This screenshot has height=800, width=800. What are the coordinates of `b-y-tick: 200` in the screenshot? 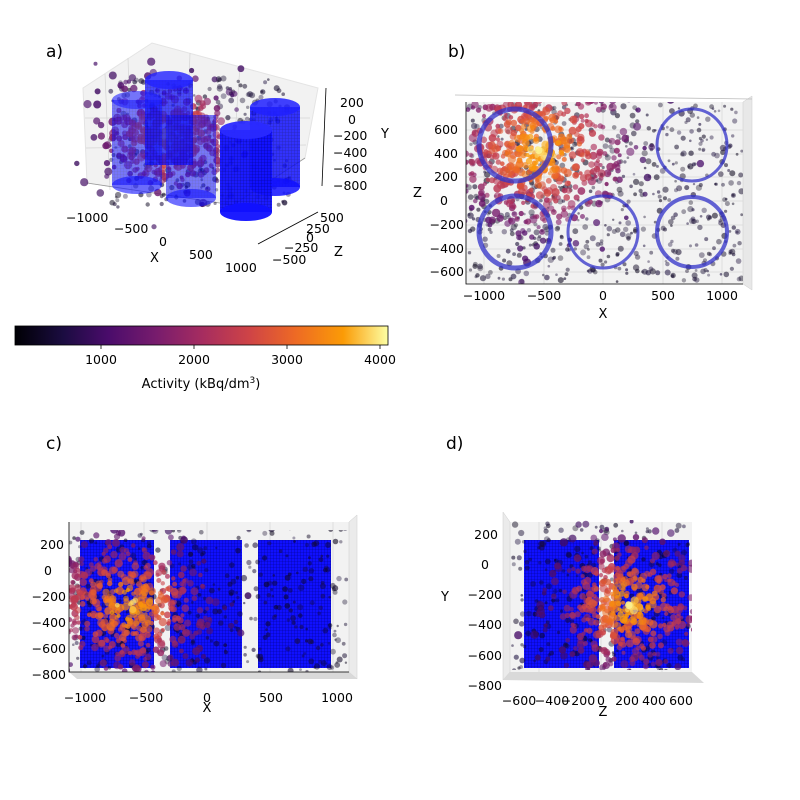 It's located at (446, 176).